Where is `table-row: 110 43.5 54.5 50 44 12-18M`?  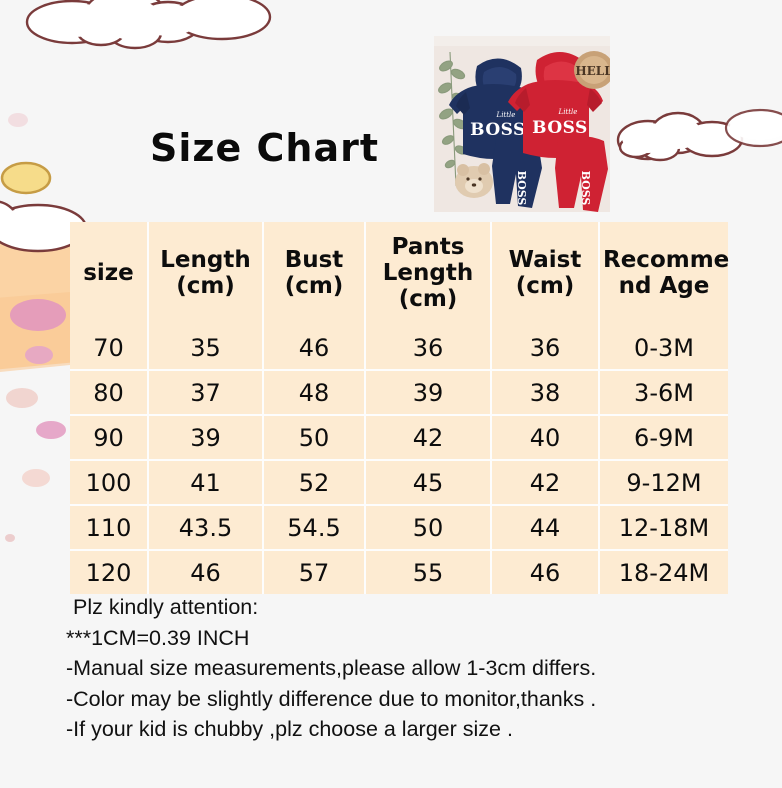
table-row: 110 43.5 54.5 50 44 12-18M is located at coordinates (399, 528).